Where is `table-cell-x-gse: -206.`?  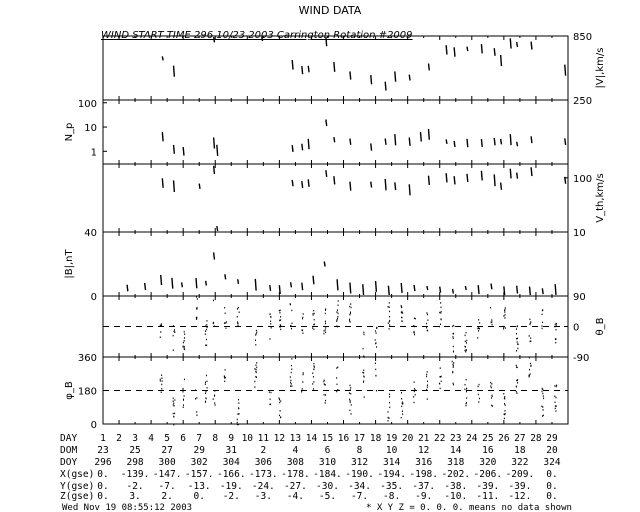 table-cell-x-gse: -206. is located at coordinates (488, 474).